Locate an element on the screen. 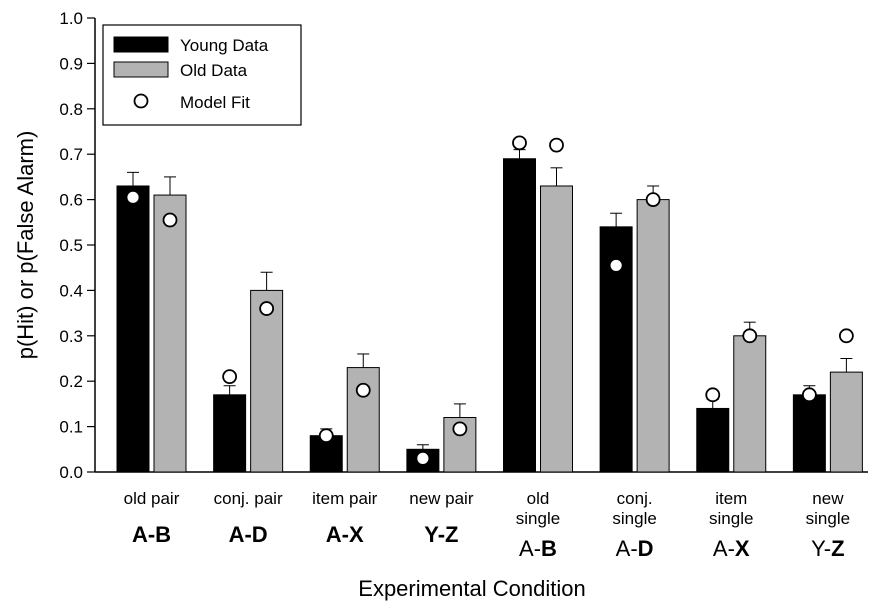  y-tick-label: 0.5 is located at coordinates (71, 245).